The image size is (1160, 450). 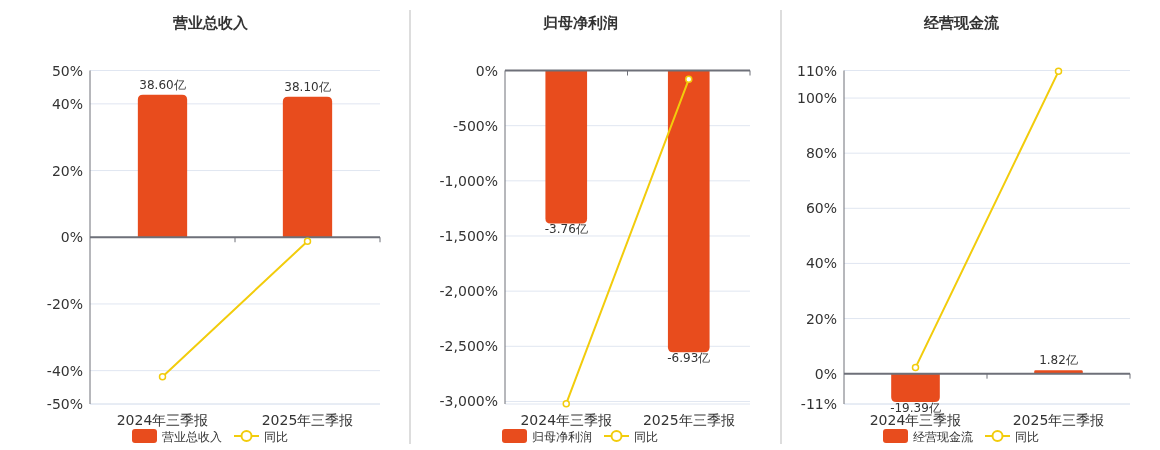 What do you see at coordinates (475, 125) in the screenshot?
I see `y-tick-label: -500%` at bounding box center [475, 125].